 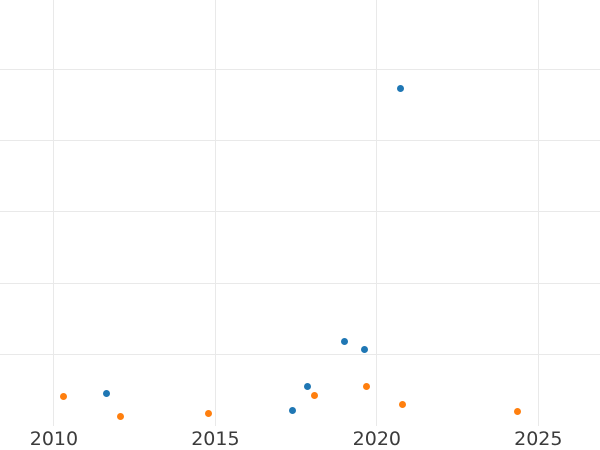 What do you see at coordinates (215, 439) in the screenshot?
I see `x-tick-label: 2015` at bounding box center [215, 439].